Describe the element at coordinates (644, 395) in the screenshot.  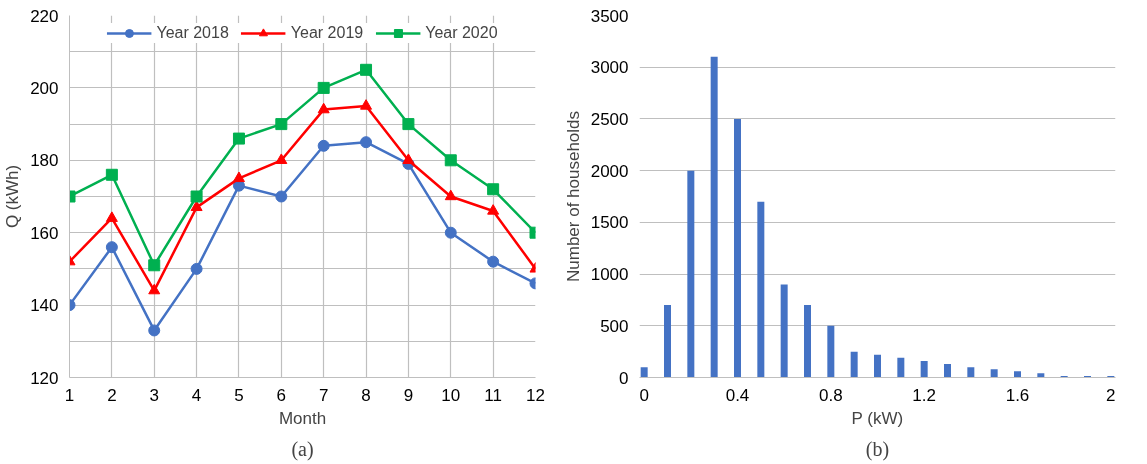
I see `x-tick-label: 0` at that location.